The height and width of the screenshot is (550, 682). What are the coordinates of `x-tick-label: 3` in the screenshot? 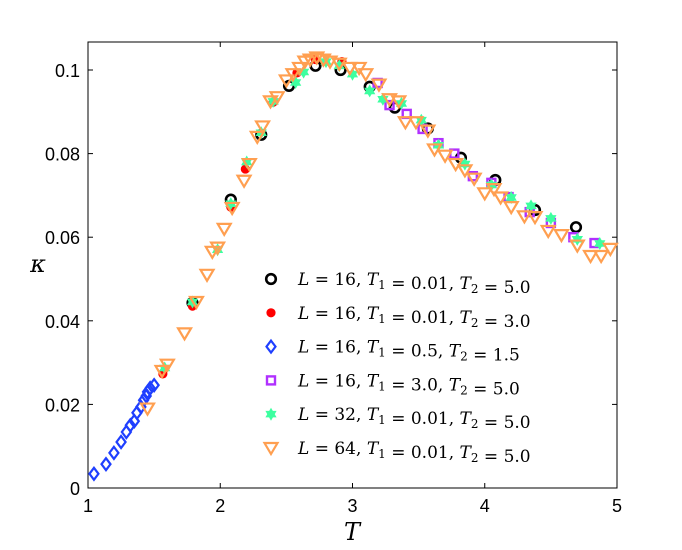 It's located at (352, 506).